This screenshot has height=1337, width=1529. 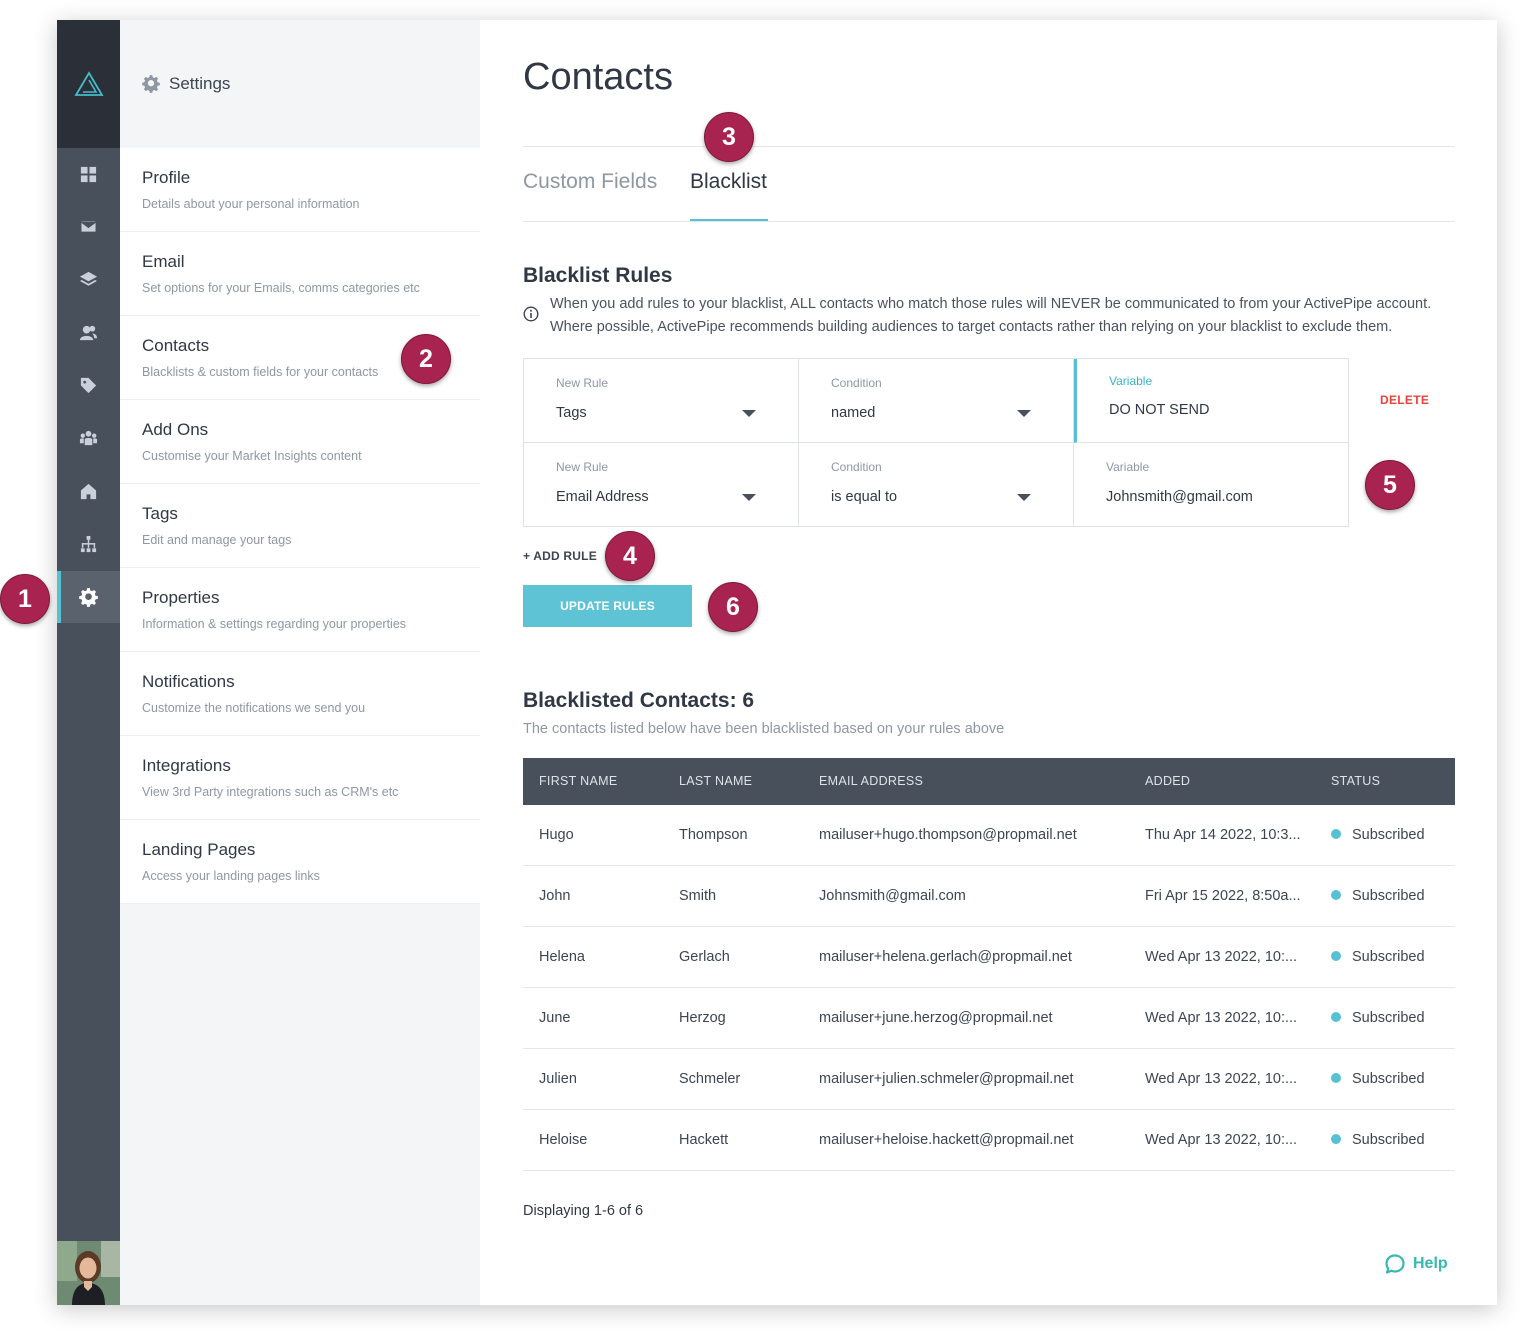 I want to click on email-cell: mailuser+julien.schmeler@propmail.net, so click(x=946, y=1079).